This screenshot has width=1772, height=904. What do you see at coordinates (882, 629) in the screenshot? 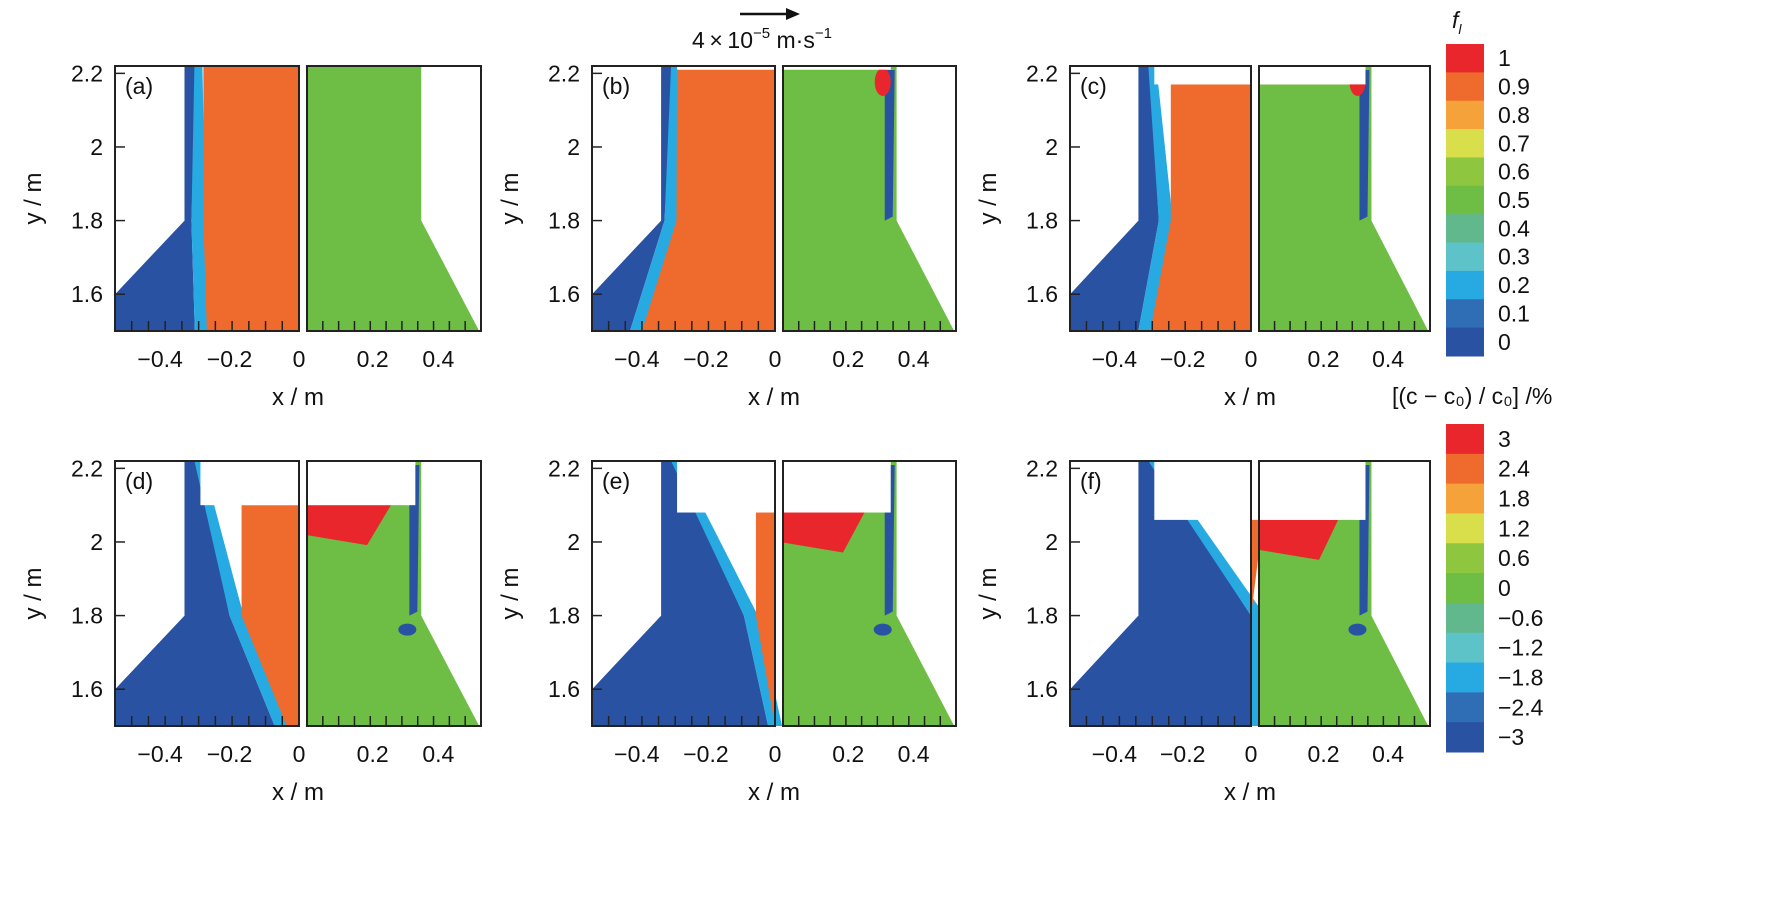
I see `negative-segregation-spot` at bounding box center [882, 629].